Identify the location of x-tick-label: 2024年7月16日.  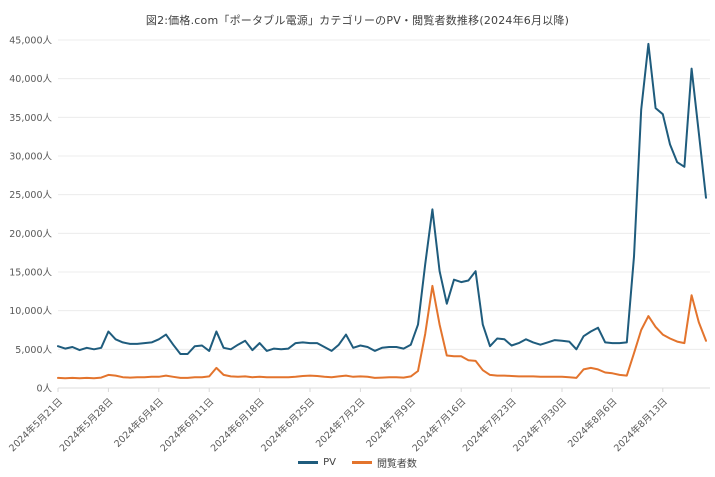
(439, 425).